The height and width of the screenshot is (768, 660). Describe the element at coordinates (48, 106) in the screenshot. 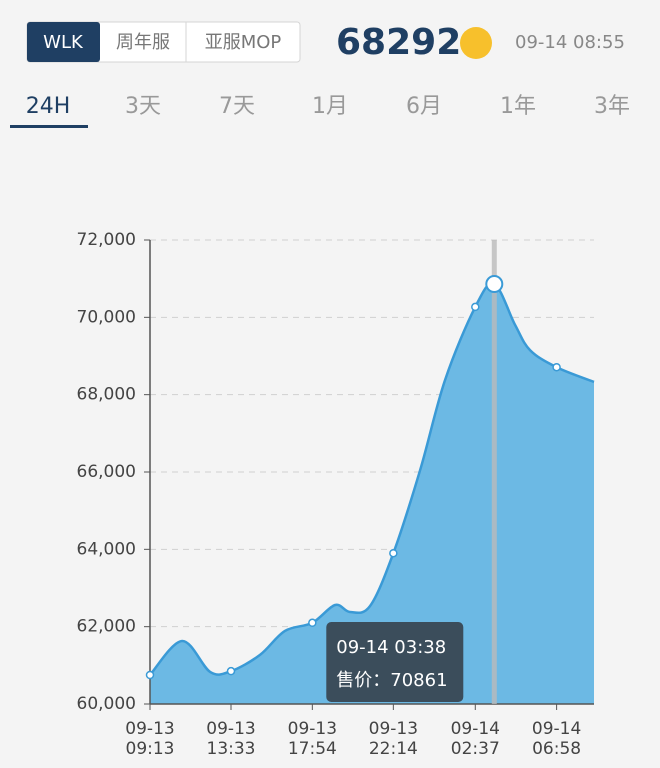

I see `period-tab: 24H` at that location.